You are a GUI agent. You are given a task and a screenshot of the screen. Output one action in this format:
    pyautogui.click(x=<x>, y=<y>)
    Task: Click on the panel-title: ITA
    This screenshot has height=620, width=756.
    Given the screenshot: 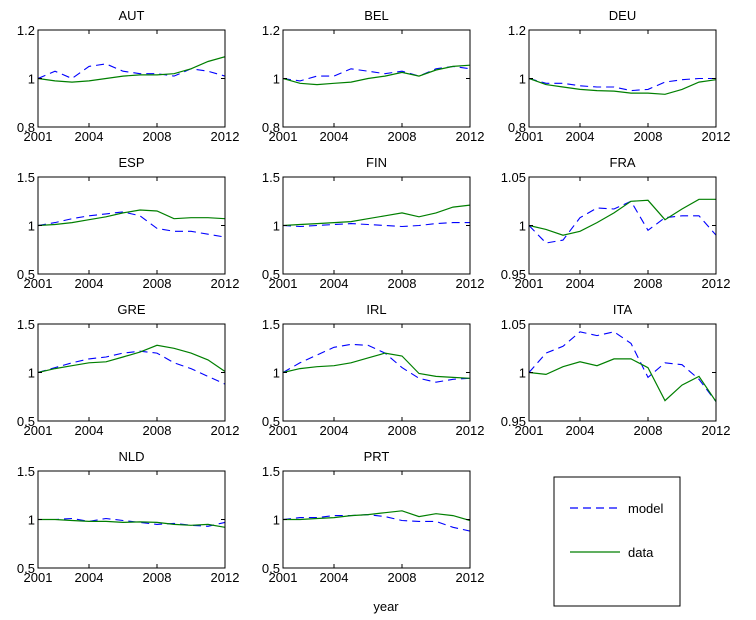 What is the action you would take?
    pyautogui.click(x=623, y=309)
    